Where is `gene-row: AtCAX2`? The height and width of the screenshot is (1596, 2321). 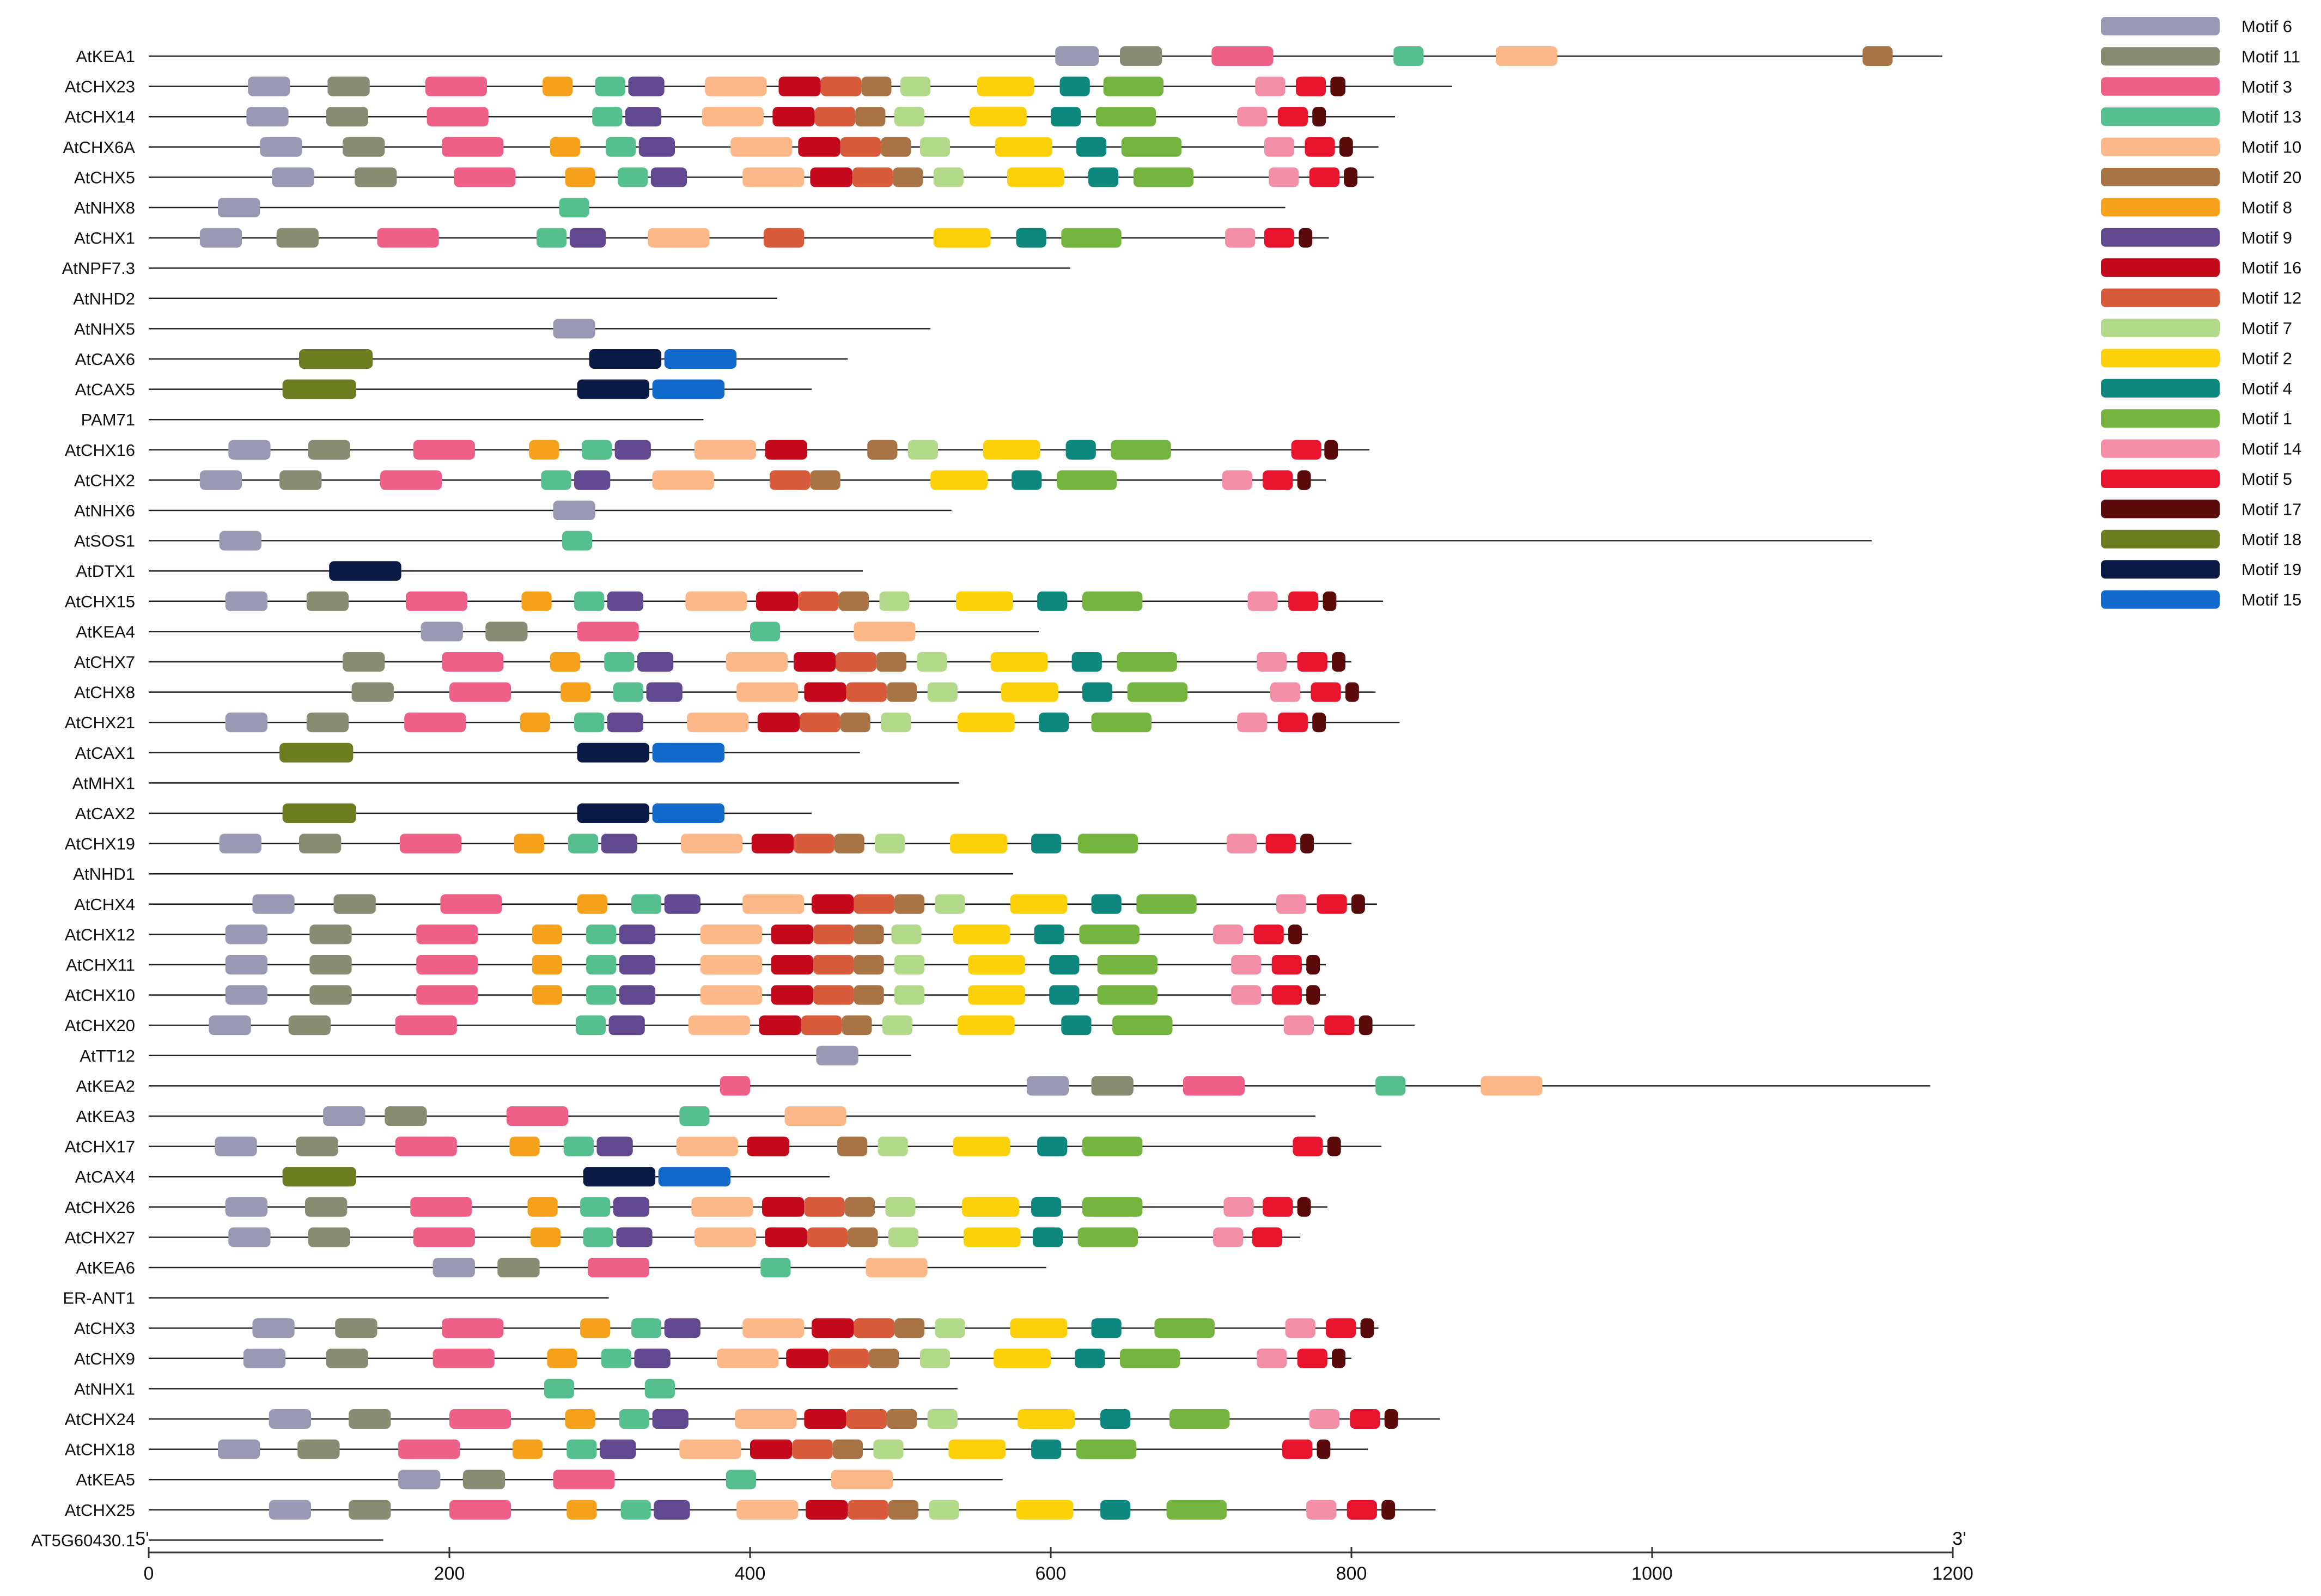
gene-row: AtCAX2 is located at coordinates (443, 813).